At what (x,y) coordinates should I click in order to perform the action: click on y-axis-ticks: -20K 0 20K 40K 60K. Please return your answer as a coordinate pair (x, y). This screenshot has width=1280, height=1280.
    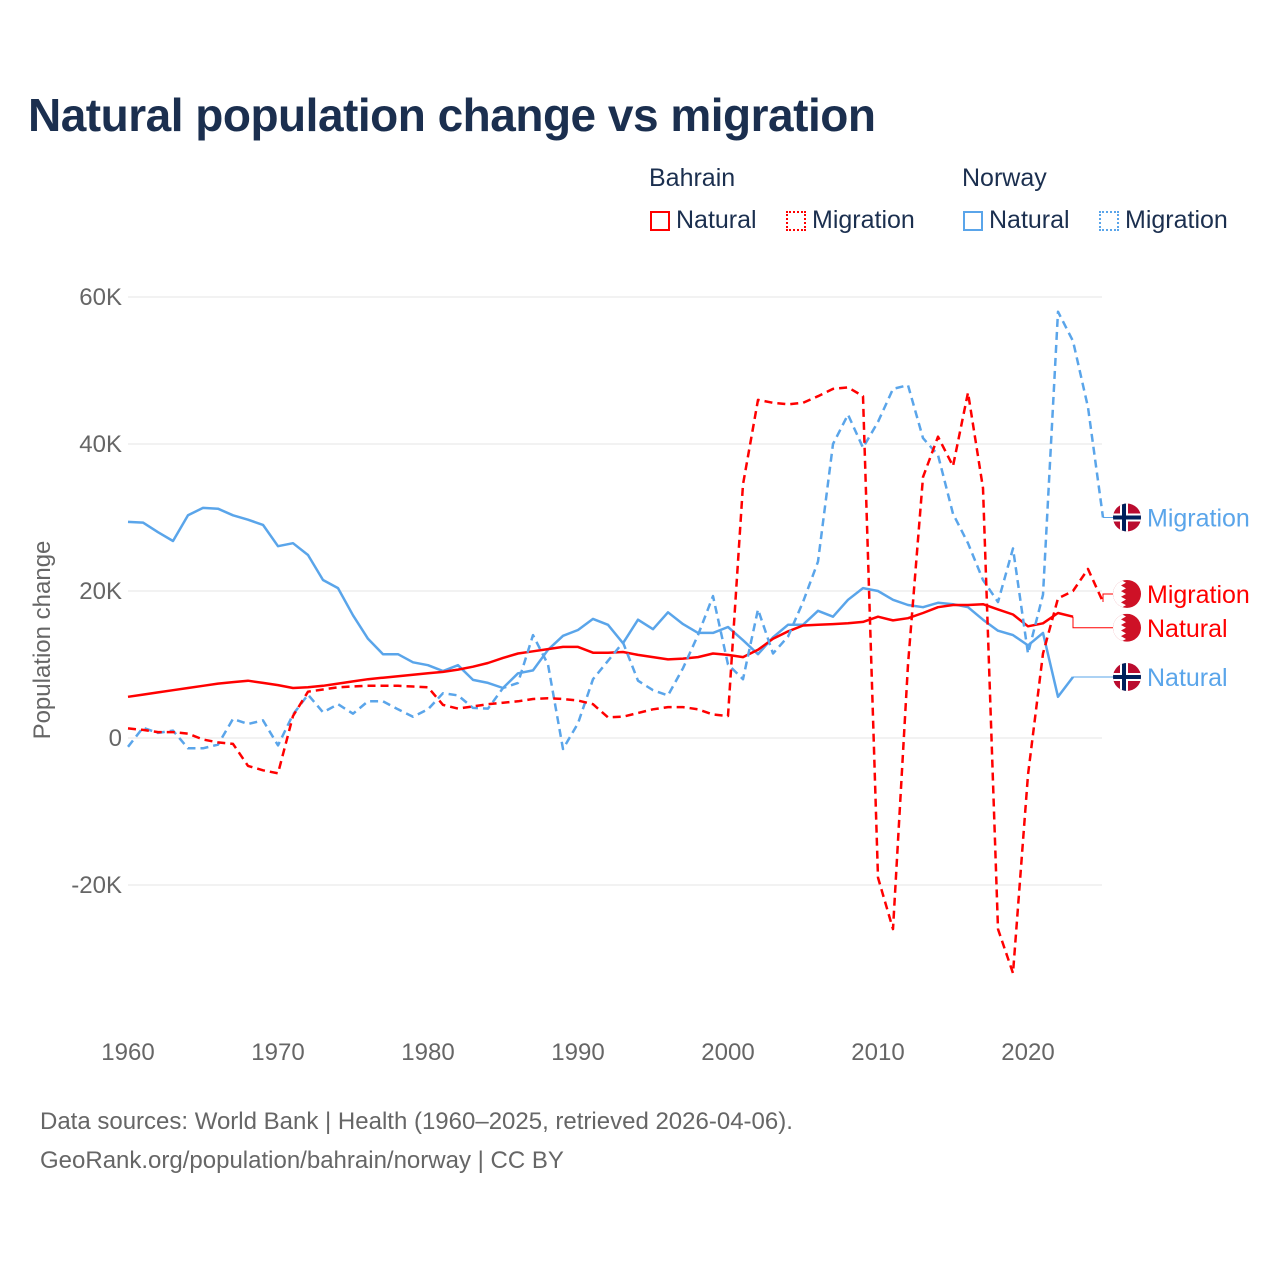
    Looking at the image, I should click on (96, 591).